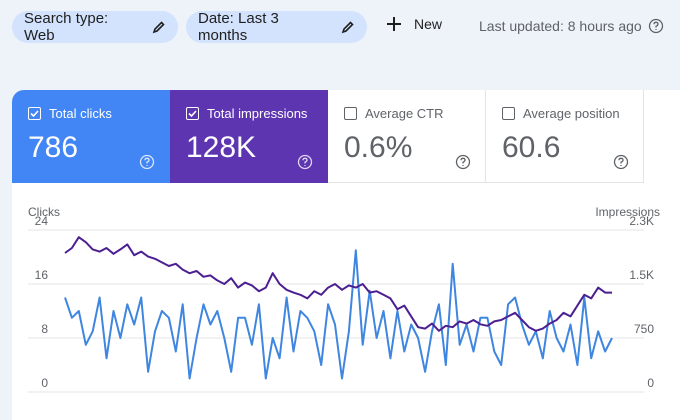  I want to click on metric-label: Average CTR, so click(404, 113).